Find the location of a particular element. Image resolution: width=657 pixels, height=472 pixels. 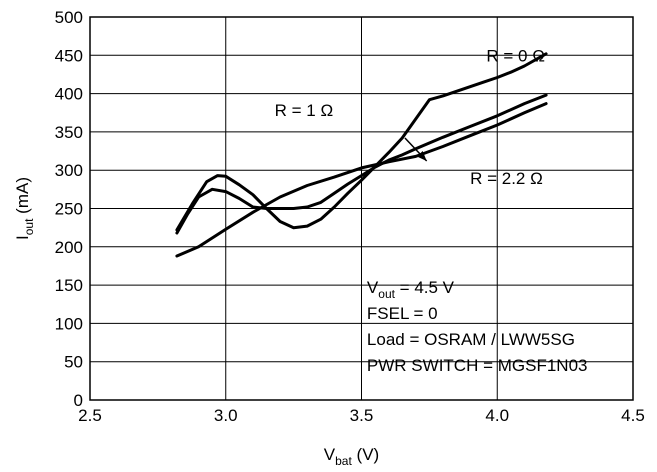

x-tick-label: 4.0 is located at coordinates (497, 415).